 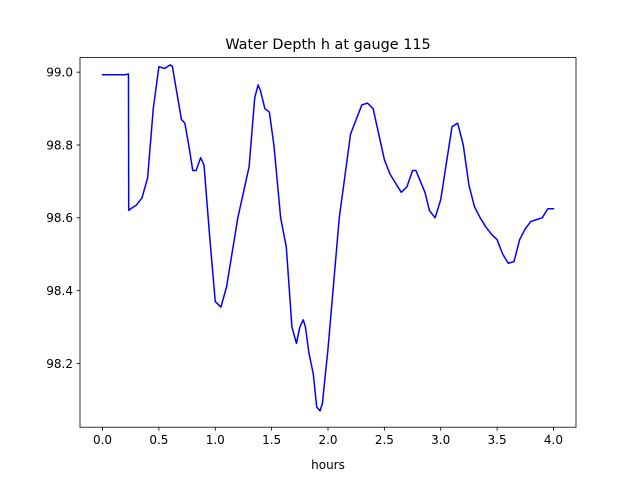 What do you see at coordinates (384, 440) in the screenshot?
I see `x-tick-label: 2.5` at bounding box center [384, 440].